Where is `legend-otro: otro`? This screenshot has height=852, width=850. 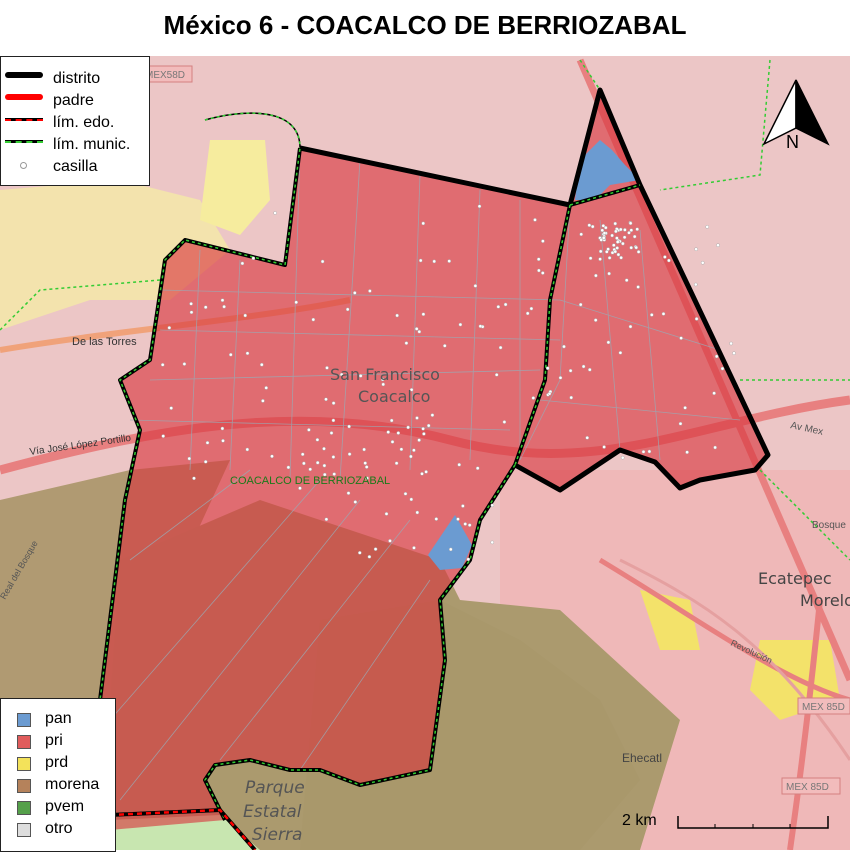 legend-otro: otro is located at coordinates (58, 830).